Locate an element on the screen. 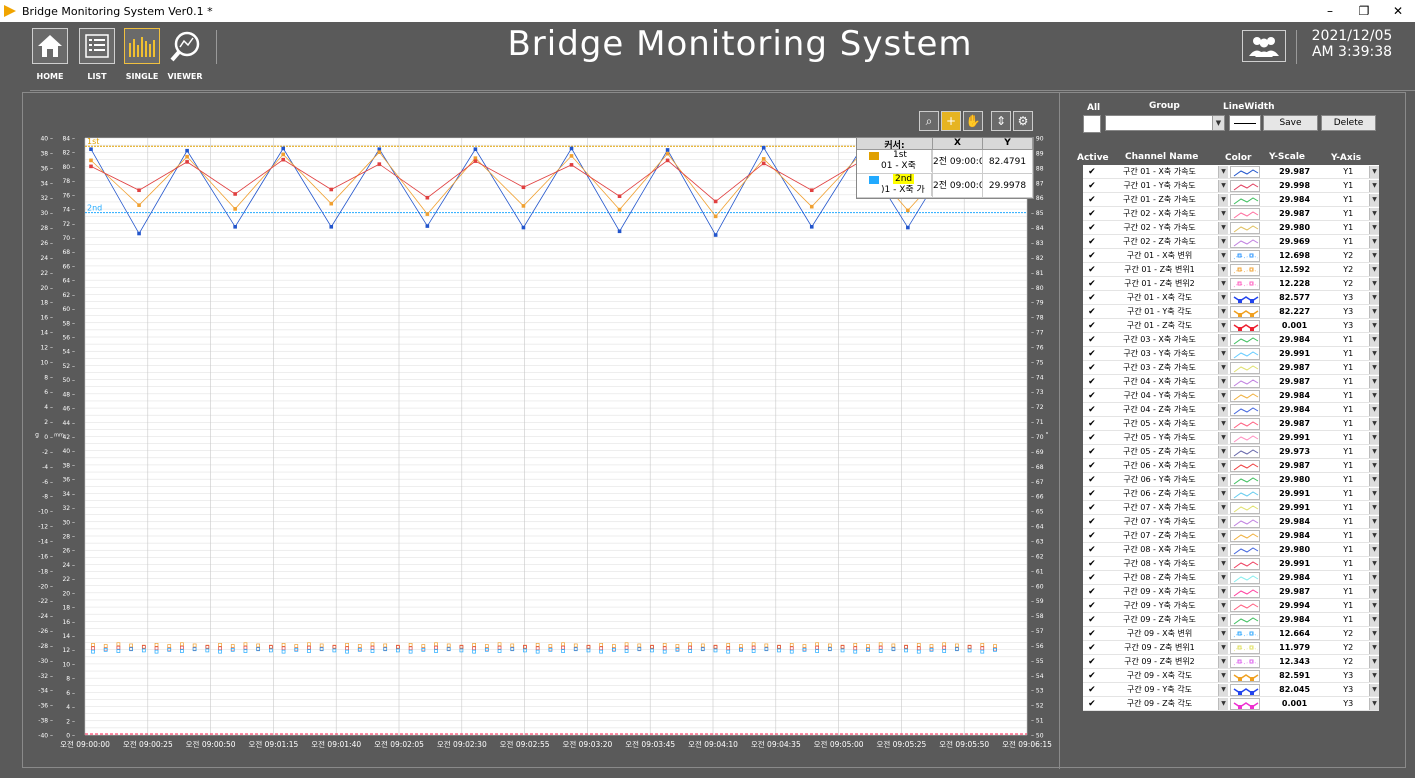 This screenshot has height=778, width=1415. channel-row: ✔ 구간 07 - Z축 가속도 ▼ 29.984 Y1 ▼ is located at coordinates (1231, 536).